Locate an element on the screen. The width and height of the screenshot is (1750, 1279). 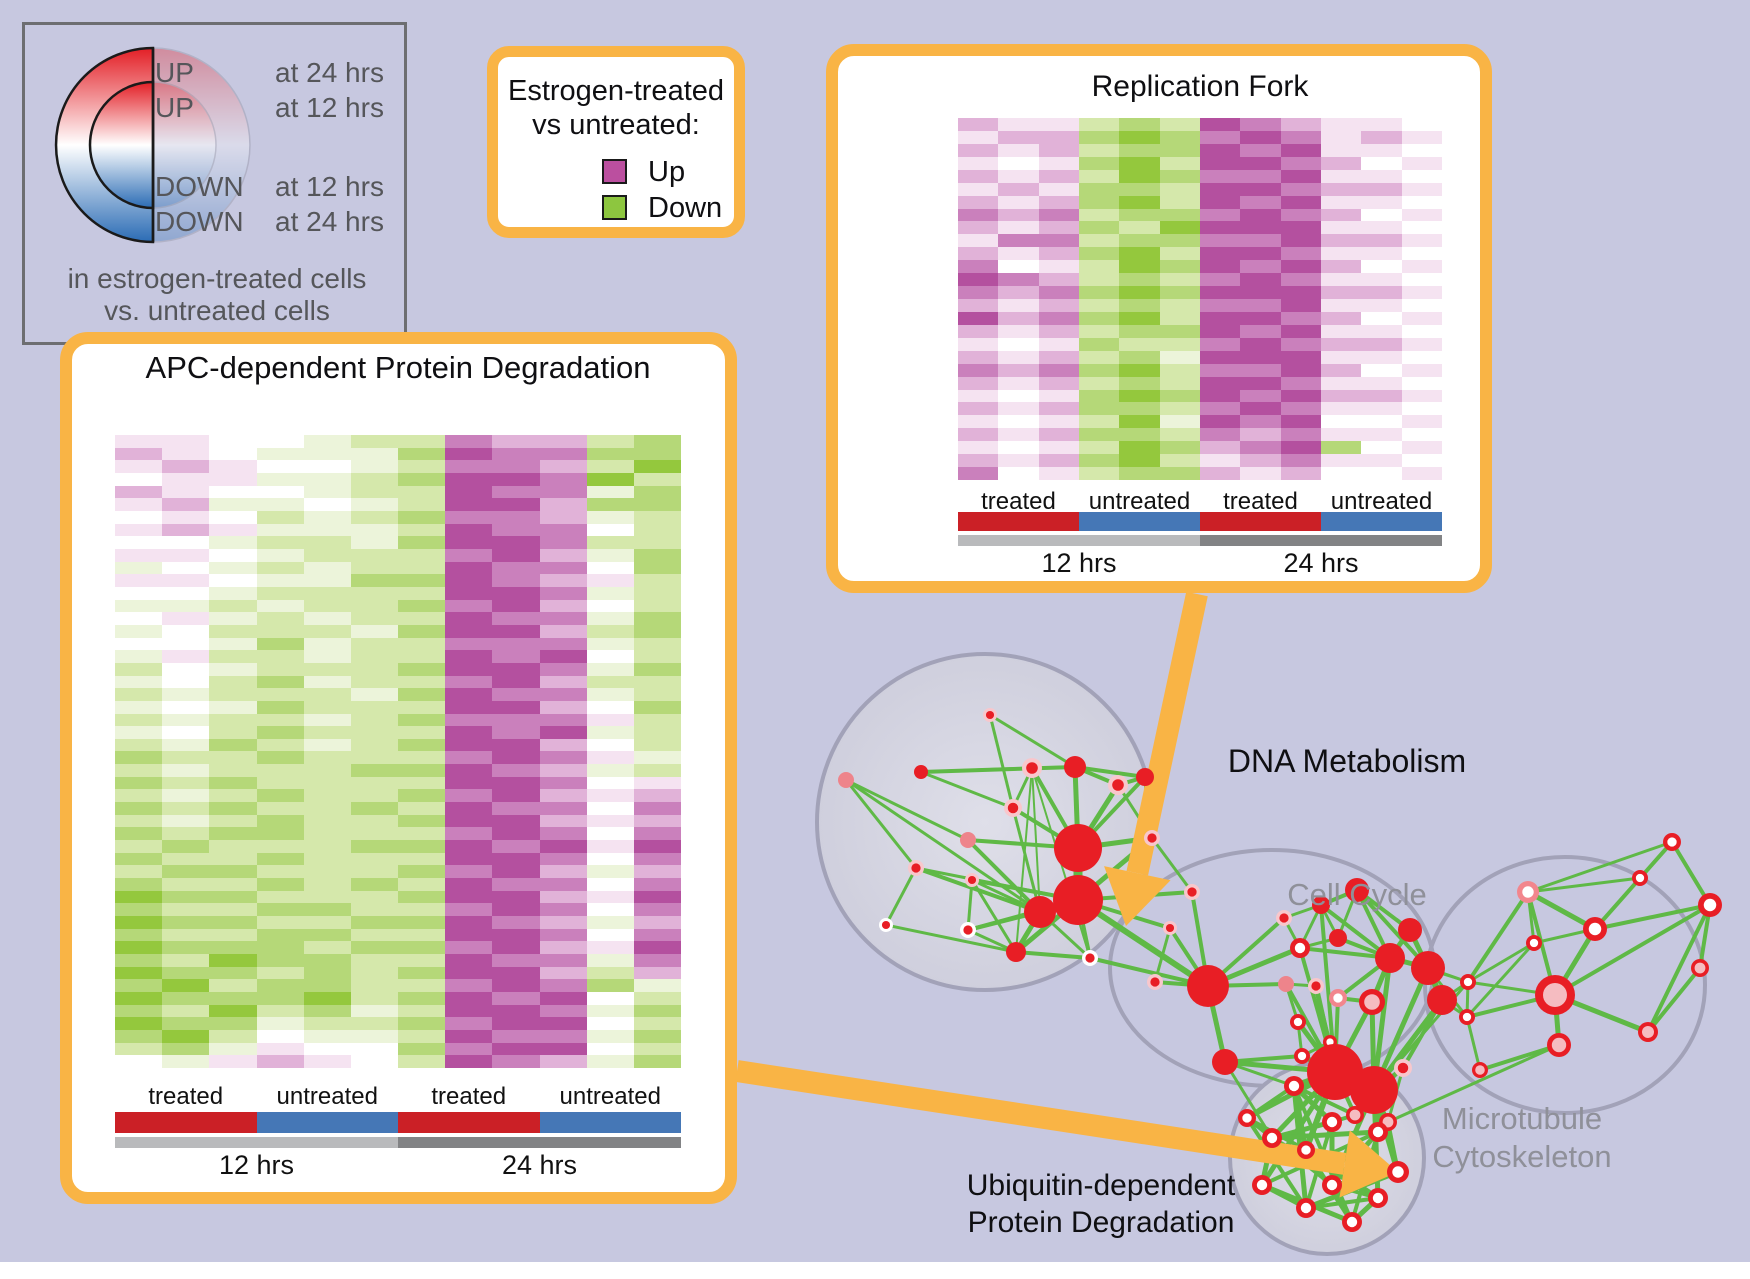
cluster-label-line: DNA Metabolism is located at coordinates (1347, 761).